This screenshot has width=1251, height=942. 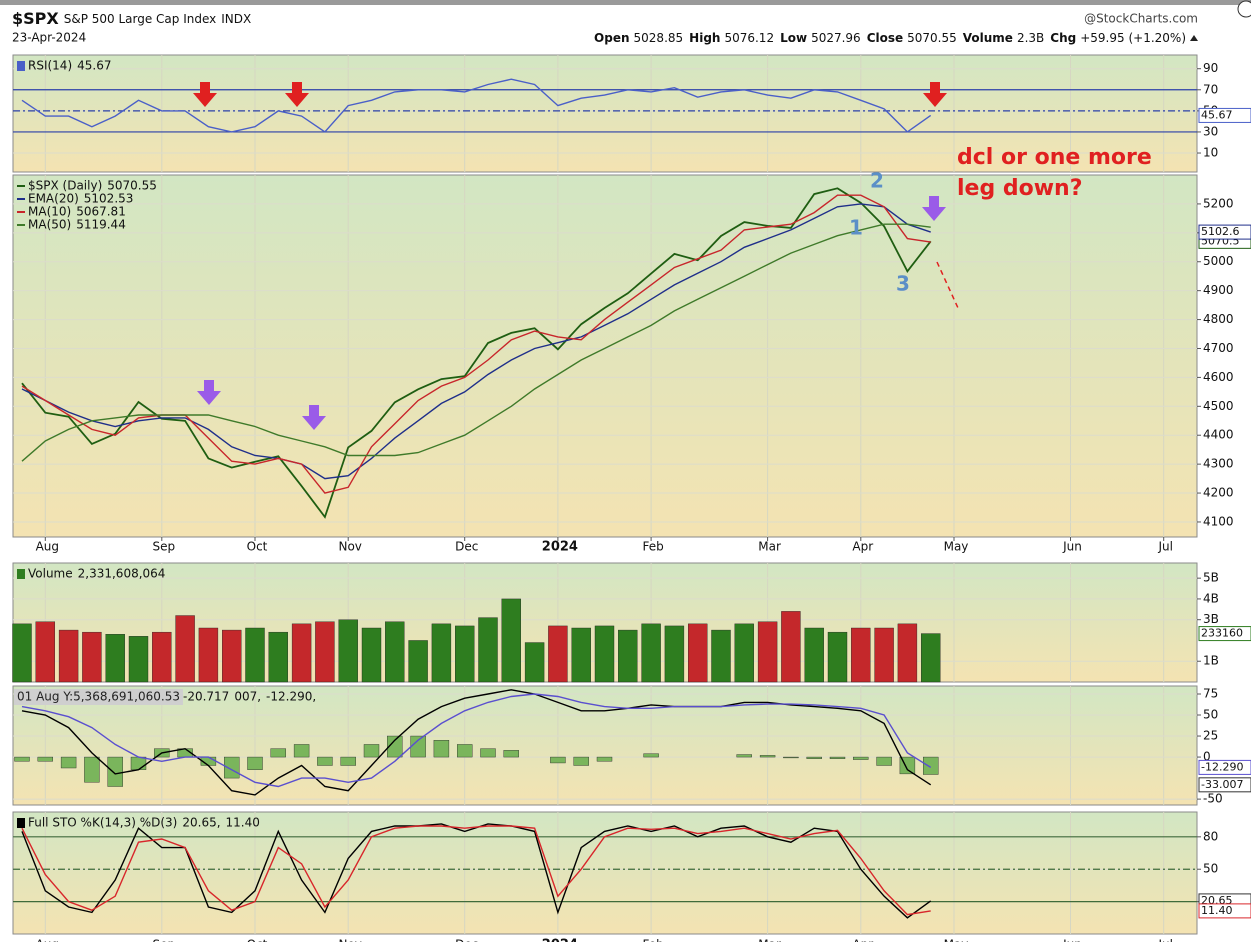 What do you see at coordinates (49, 212) in the screenshot?
I see `legend-name: MA(10)` at bounding box center [49, 212].